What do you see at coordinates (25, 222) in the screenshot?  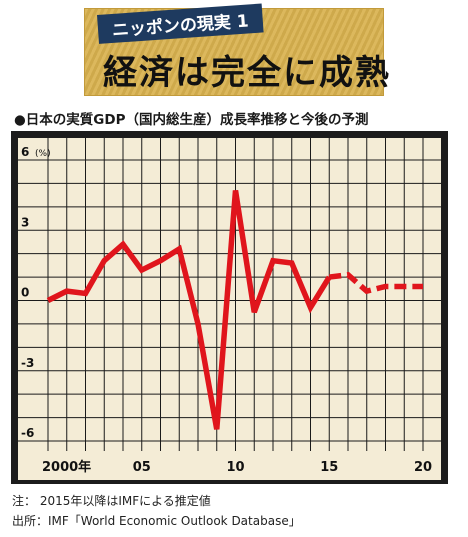 I see `y-tick-label: 3` at bounding box center [25, 222].